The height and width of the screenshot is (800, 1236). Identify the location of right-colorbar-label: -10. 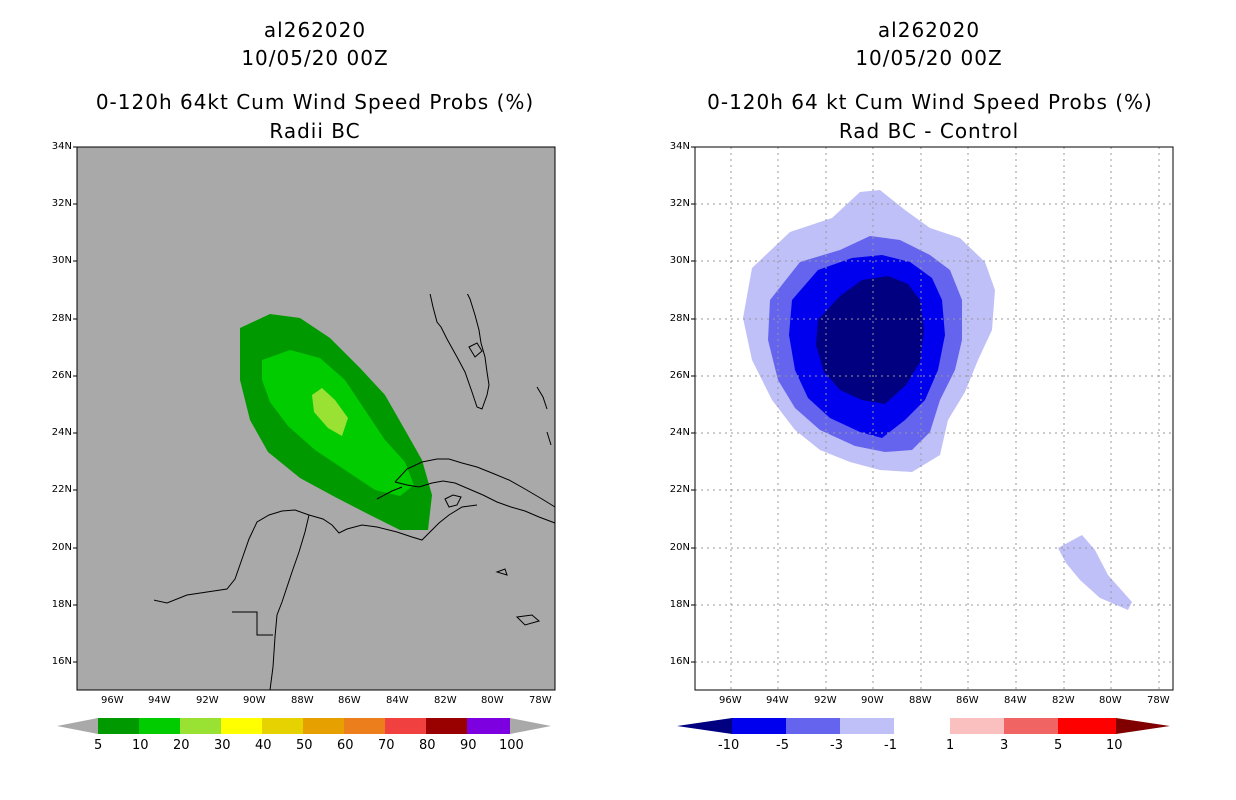
(729, 745).